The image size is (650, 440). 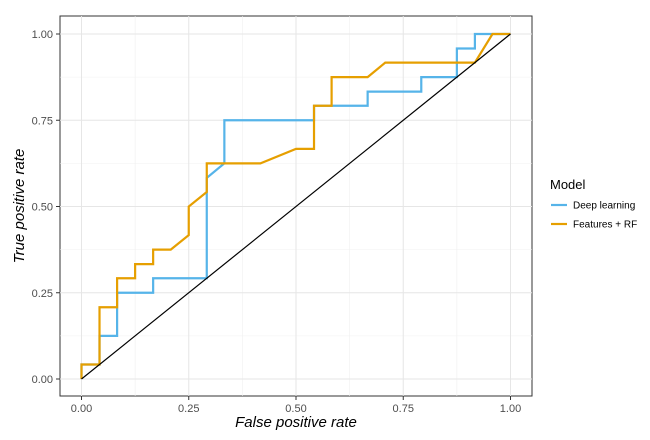 What do you see at coordinates (42, 121) in the screenshot?
I see `y-tick-label: 0.75` at bounding box center [42, 121].